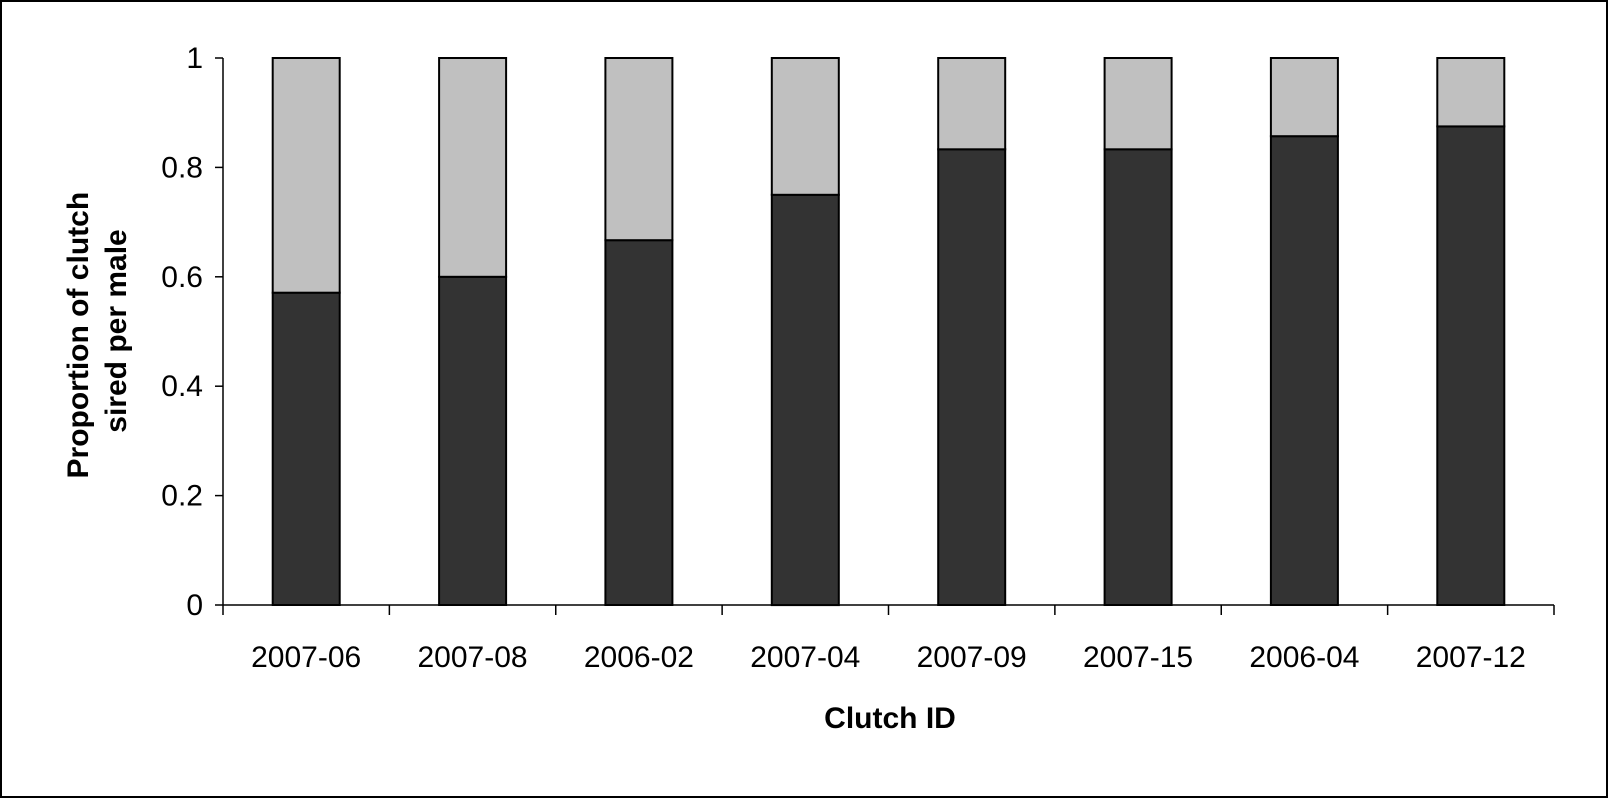 Image resolution: width=1608 pixels, height=798 pixels. I want to click on x-tick-label-2006-04: 2006-04, so click(1304, 657).